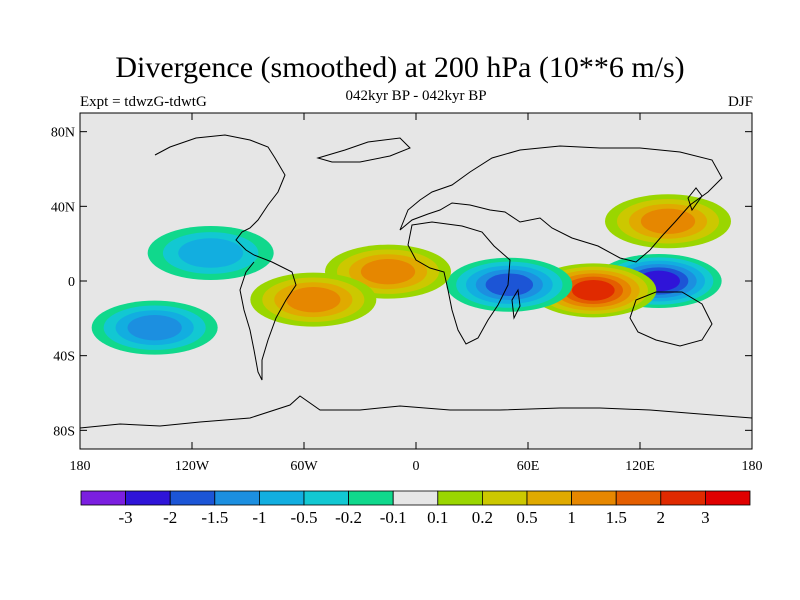  Describe the element at coordinates (64, 357) in the screenshot. I see `y-tick-label: 40S` at that location.